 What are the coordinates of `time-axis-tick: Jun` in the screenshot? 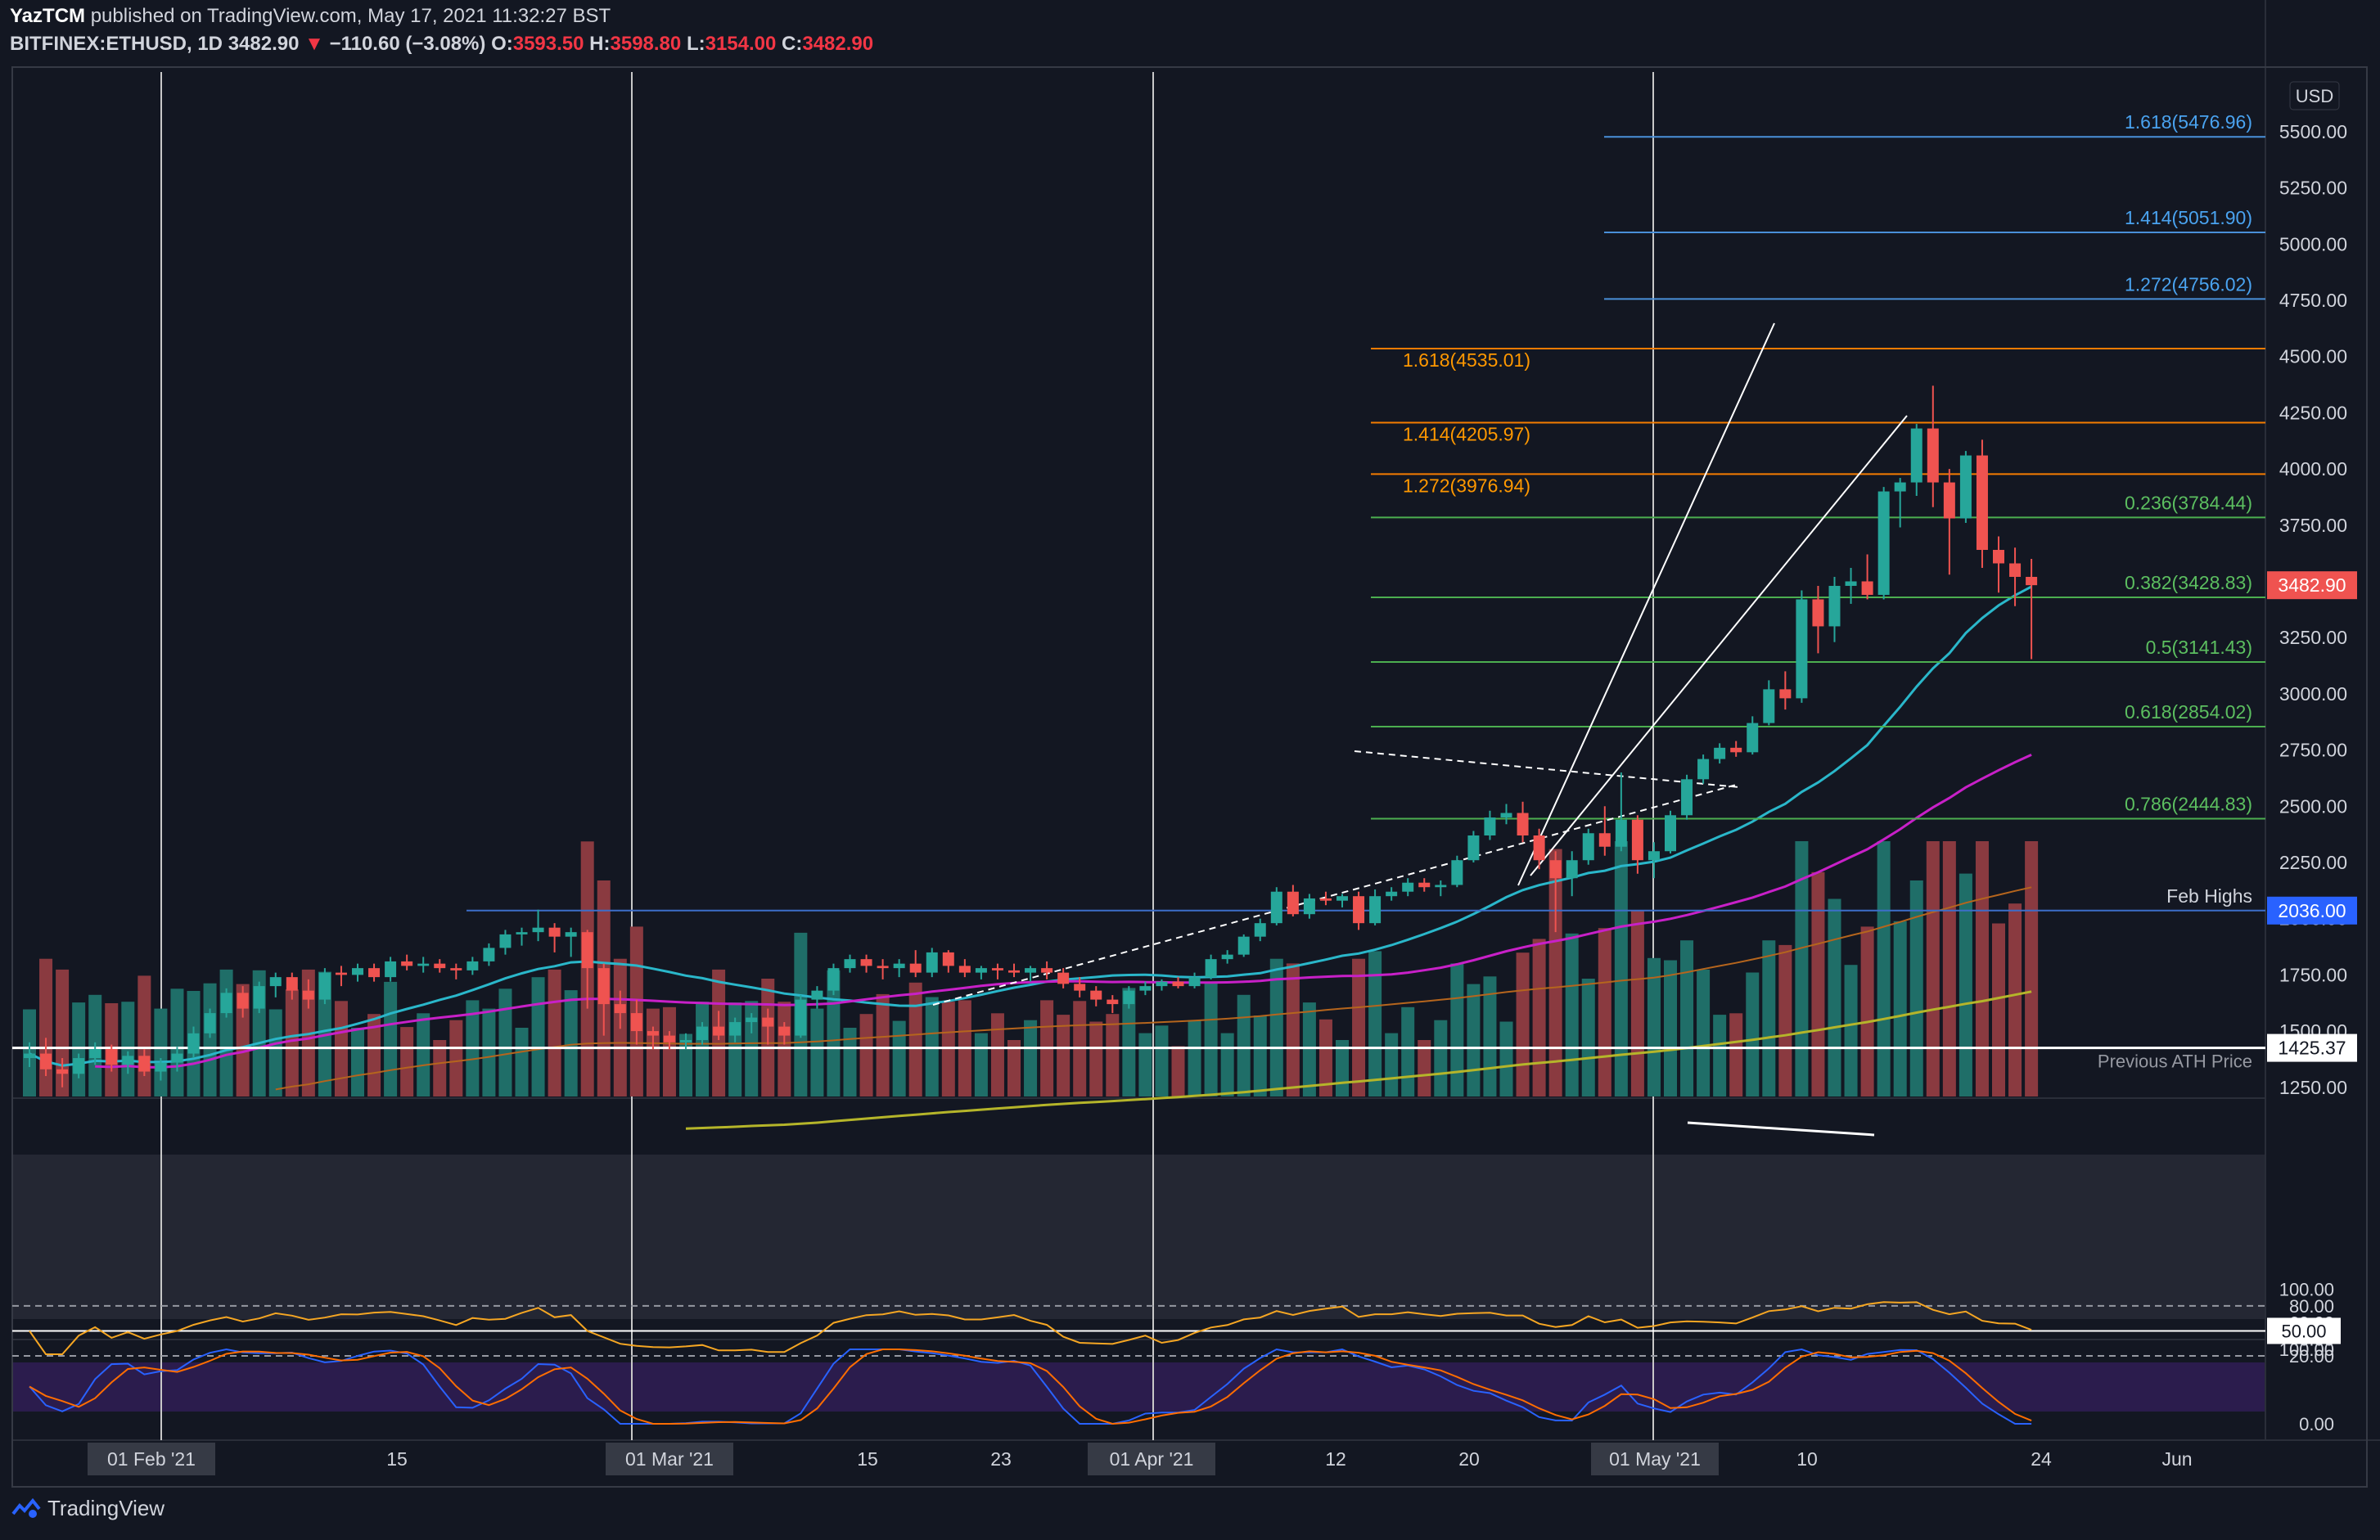 It's located at (2176, 1459).